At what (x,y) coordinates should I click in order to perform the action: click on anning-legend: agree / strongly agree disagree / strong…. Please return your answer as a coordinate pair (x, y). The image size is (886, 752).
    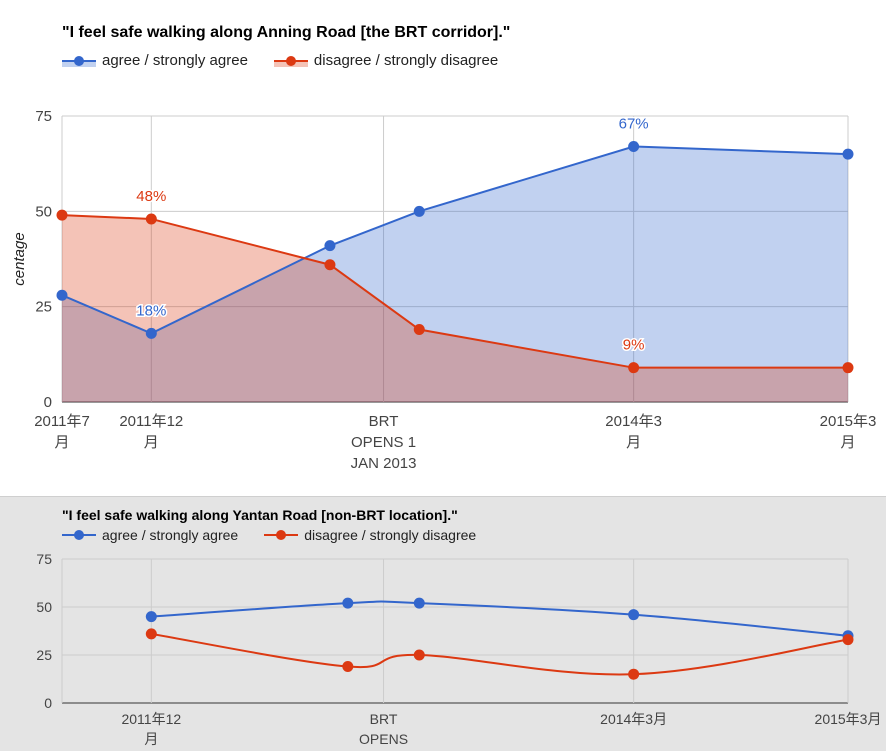
    Looking at the image, I should click on (293, 60).